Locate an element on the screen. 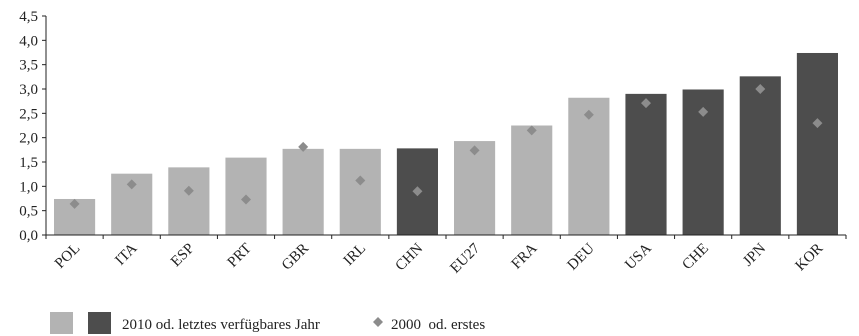 Image resolution: width=859 pixels, height=336 pixels. y-axis: 0,0 0,5 1,0 1,5 2,0 2,5 3,0 3,5 4,0 4,5 is located at coordinates (33, 126).